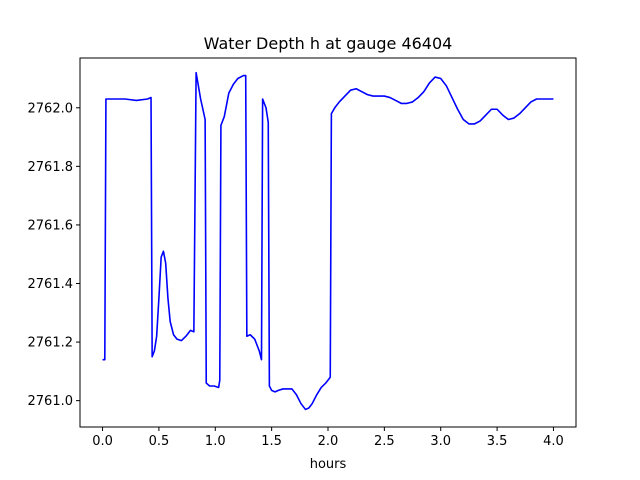 This screenshot has width=640, height=480. Describe the element at coordinates (51, 108) in the screenshot. I see `y-tick-label: 2762.0` at that location.